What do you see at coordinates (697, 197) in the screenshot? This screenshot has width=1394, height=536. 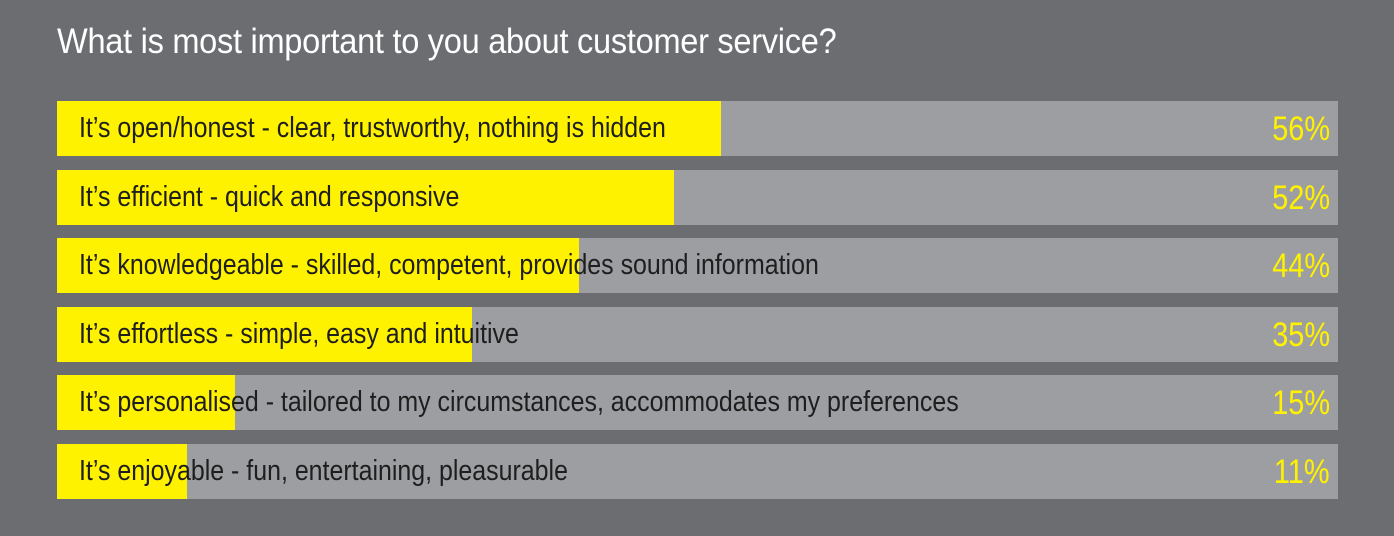 I see `bar-row: It’s efficient - quick and responsive 52%` at bounding box center [697, 197].